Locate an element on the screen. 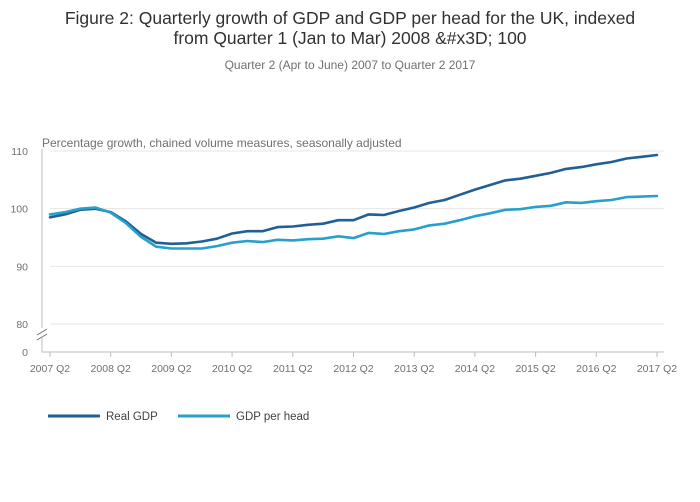  y-tick-label: 0 is located at coordinates (25, 353).